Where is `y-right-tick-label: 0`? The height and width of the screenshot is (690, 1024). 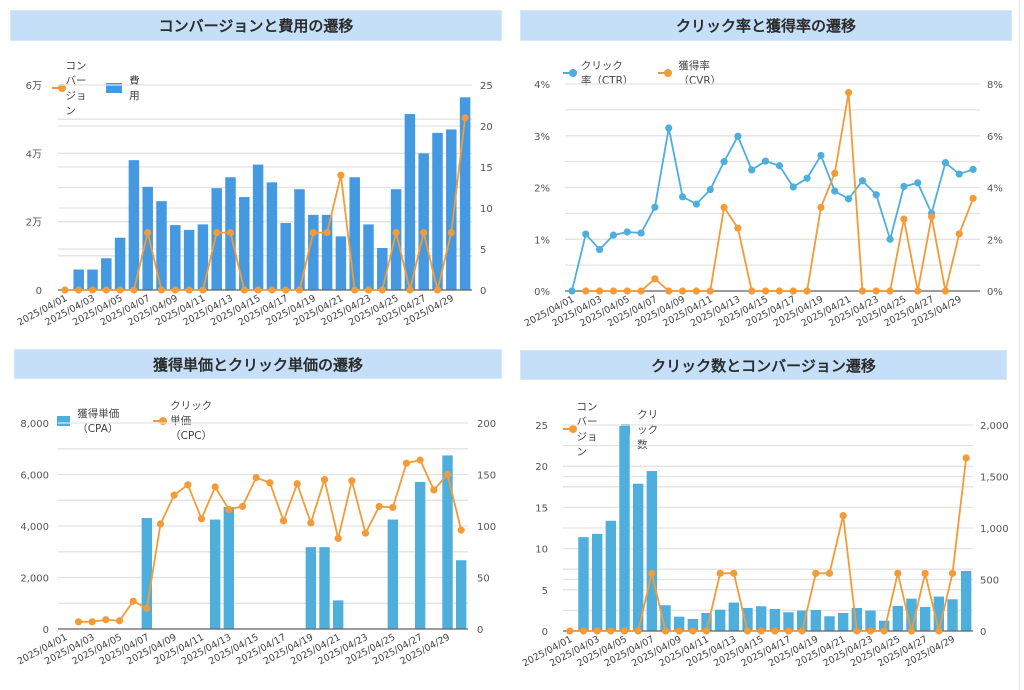
y-right-tick-label: 0 is located at coordinates (480, 630).